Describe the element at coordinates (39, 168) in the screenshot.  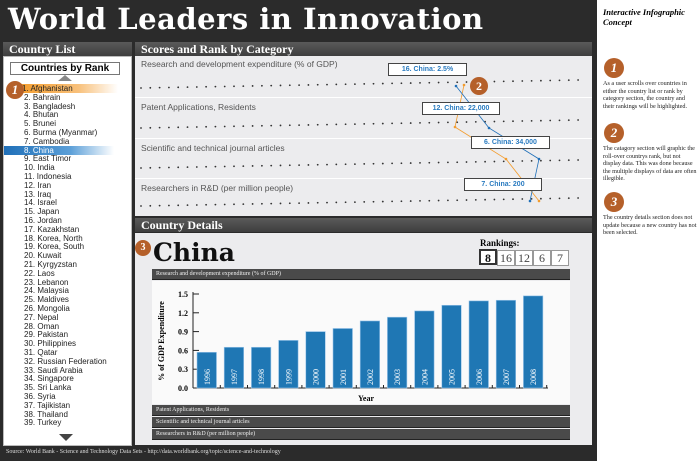
I see `country-item: 10. India` at that location.